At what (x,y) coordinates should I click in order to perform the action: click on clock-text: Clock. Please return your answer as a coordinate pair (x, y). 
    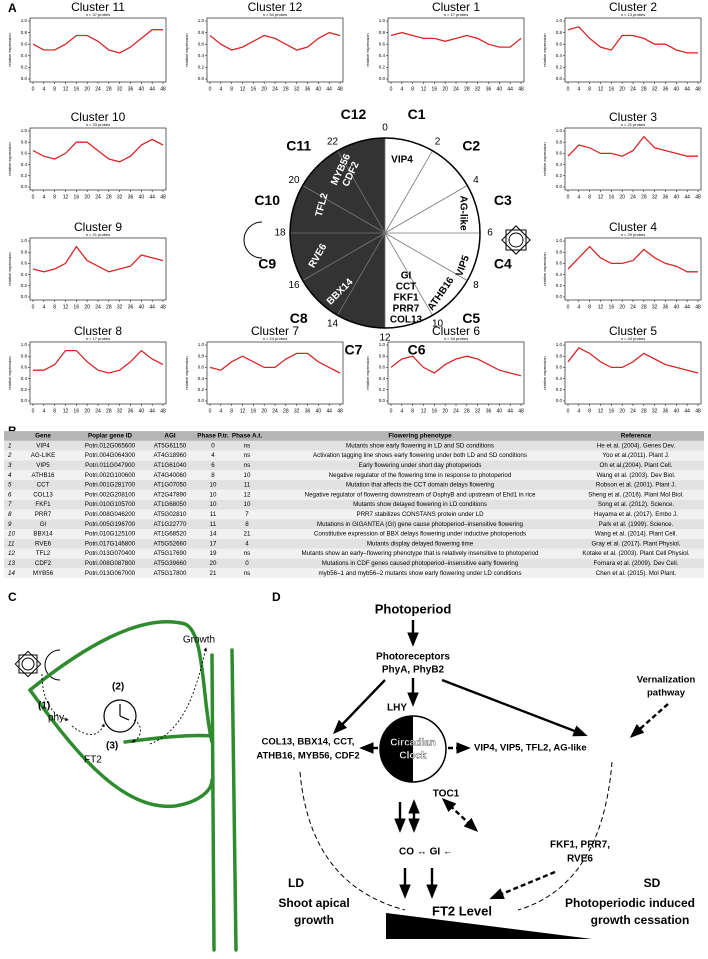
    Looking at the image, I should click on (413, 756).